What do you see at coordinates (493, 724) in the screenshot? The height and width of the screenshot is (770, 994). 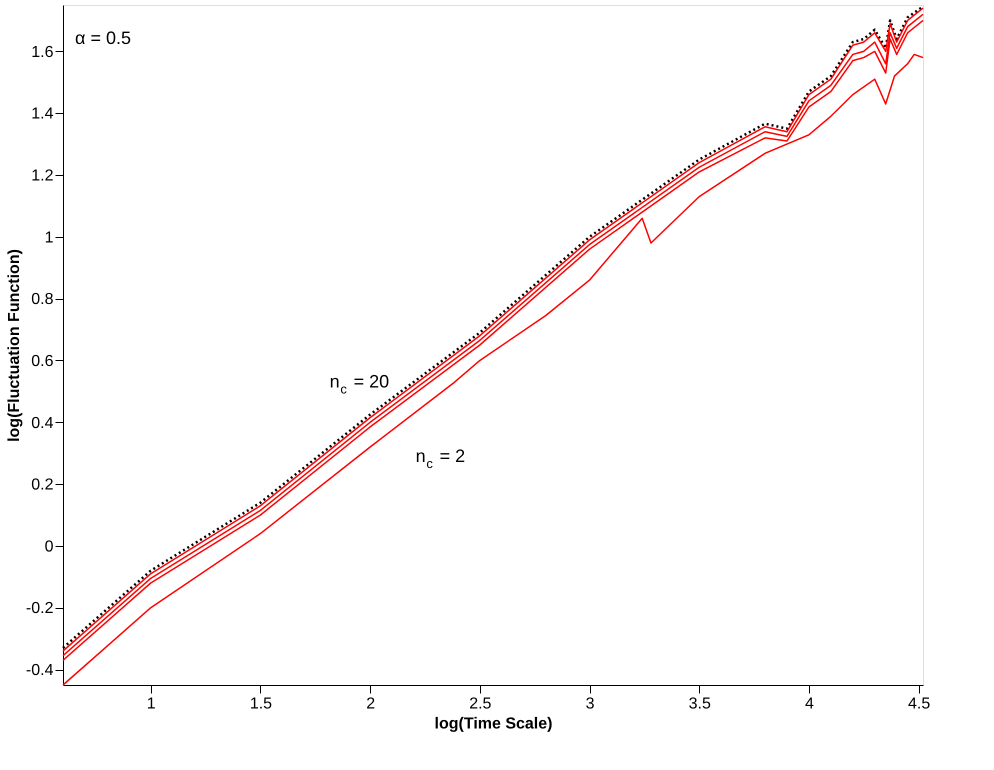 I see `x-axis-title: log(Time Scale)` at bounding box center [493, 724].